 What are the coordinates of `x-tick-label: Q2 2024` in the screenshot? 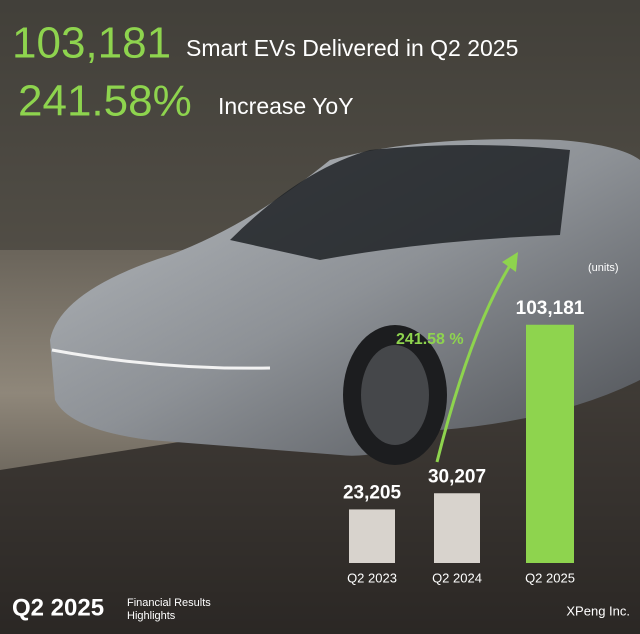 It's located at (457, 577).